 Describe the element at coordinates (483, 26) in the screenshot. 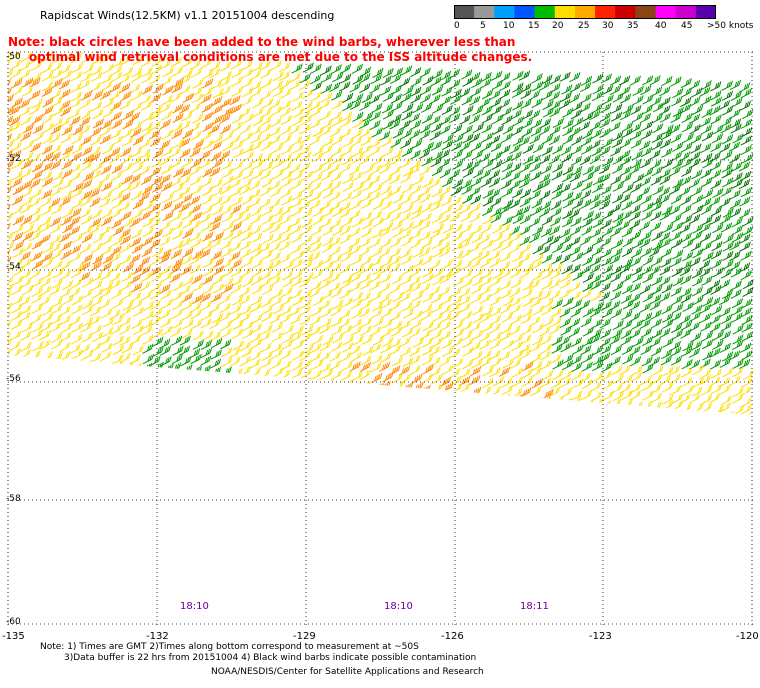

I see `colorbar-label: 5` at that location.